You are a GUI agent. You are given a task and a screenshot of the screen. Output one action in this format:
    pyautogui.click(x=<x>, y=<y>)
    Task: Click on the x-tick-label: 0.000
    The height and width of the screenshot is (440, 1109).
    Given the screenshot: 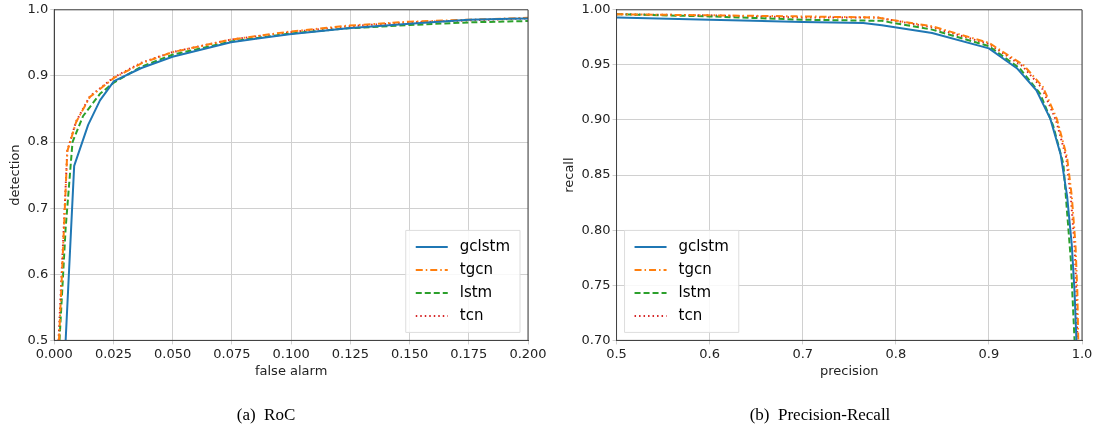 What is the action you would take?
    pyautogui.click(x=54, y=353)
    